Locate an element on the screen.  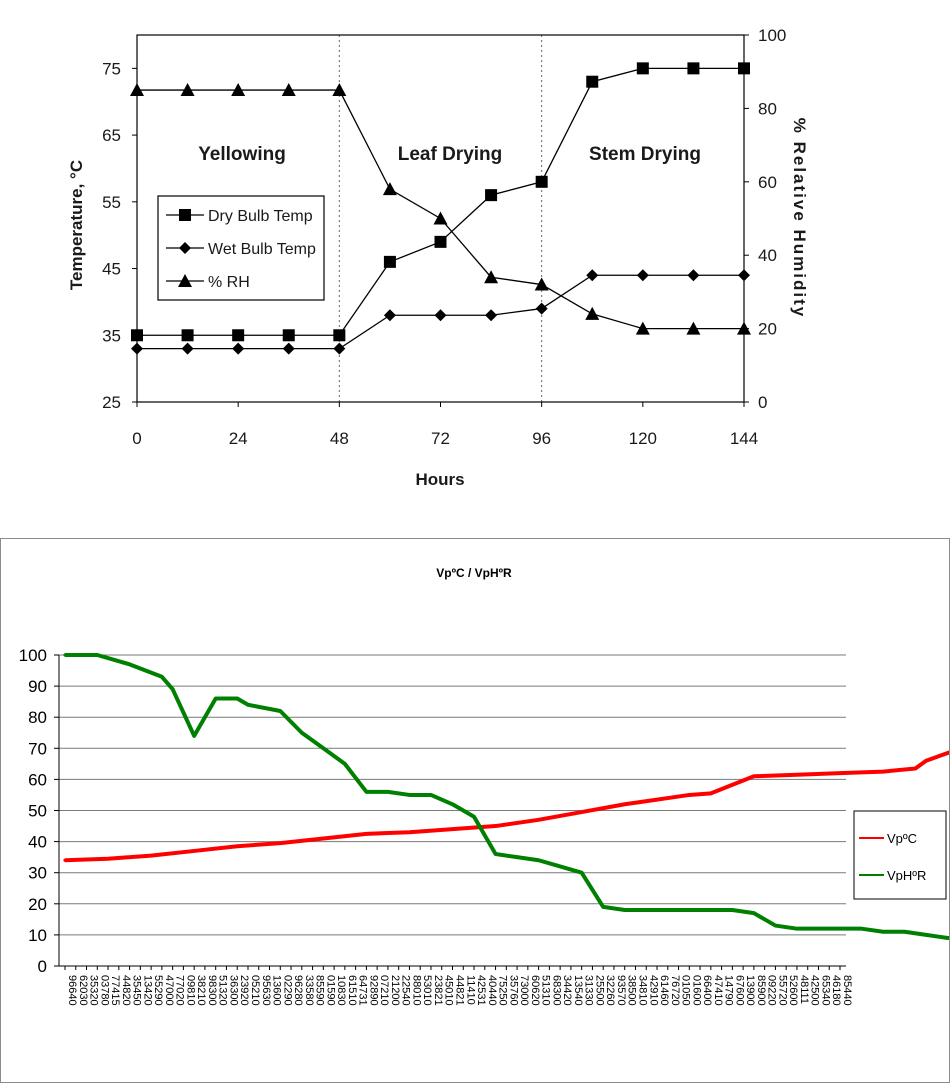
x-tick-label: 33580 is located at coordinates (309, 990).